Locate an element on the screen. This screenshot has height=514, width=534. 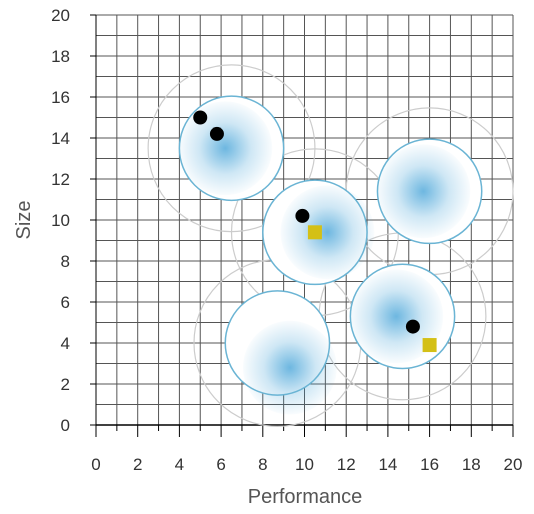
y-axis-title: Size is located at coordinates (24, 220).